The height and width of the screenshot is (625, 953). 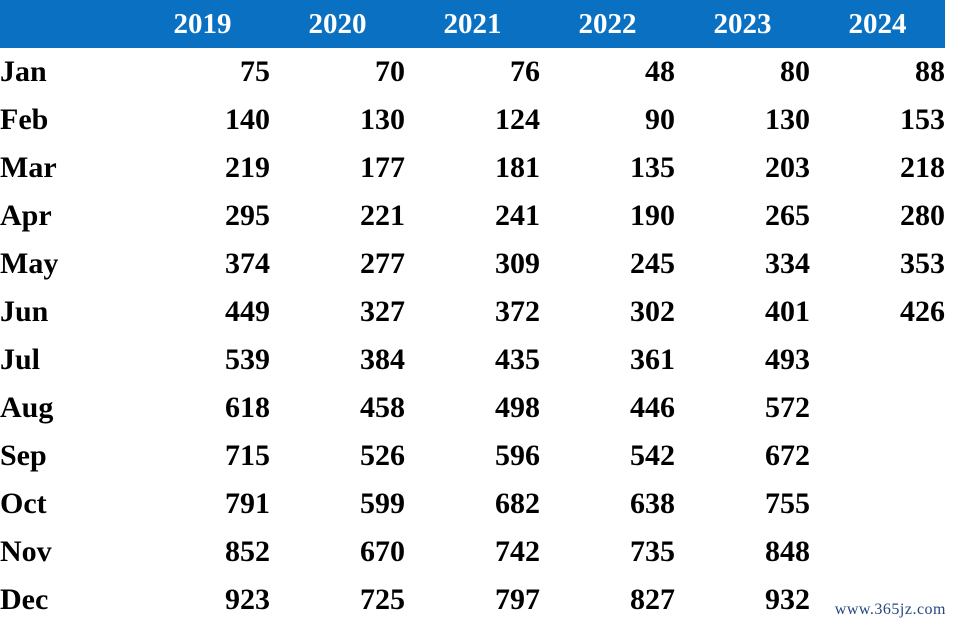 What do you see at coordinates (517, 455) in the screenshot?
I see `value-cell: 596` at bounding box center [517, 455].